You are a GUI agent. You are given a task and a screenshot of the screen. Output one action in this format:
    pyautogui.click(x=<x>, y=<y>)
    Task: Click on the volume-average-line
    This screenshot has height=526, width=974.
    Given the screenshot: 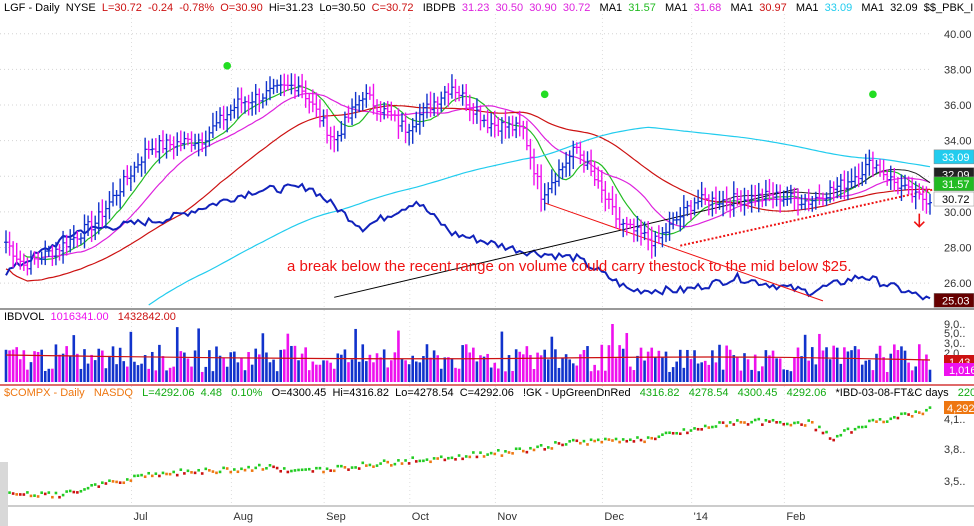 What is the action you would take?
    pyautogui.click(x=468, y=357)
    